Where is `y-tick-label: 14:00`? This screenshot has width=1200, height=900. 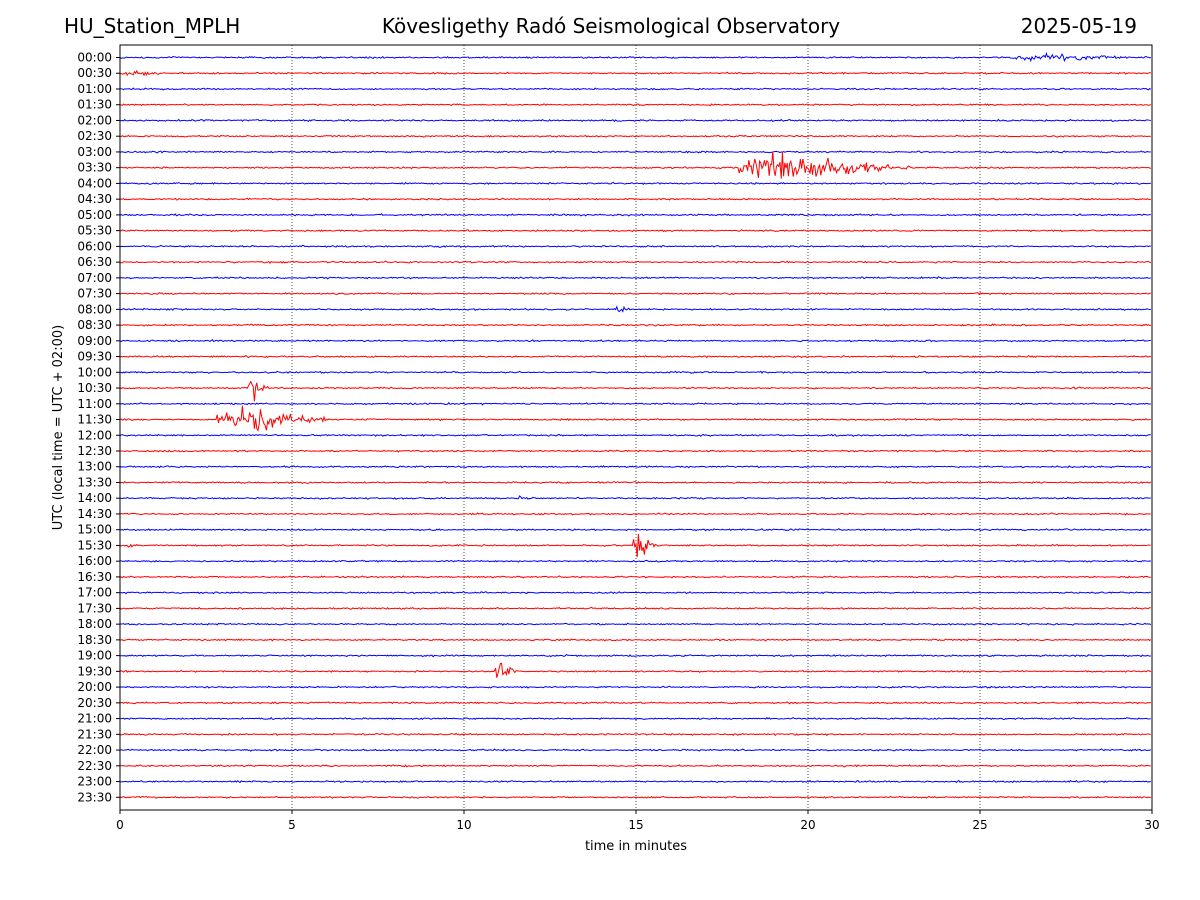 y-tick-label: 14:00 is located at coordinates (94, 498).